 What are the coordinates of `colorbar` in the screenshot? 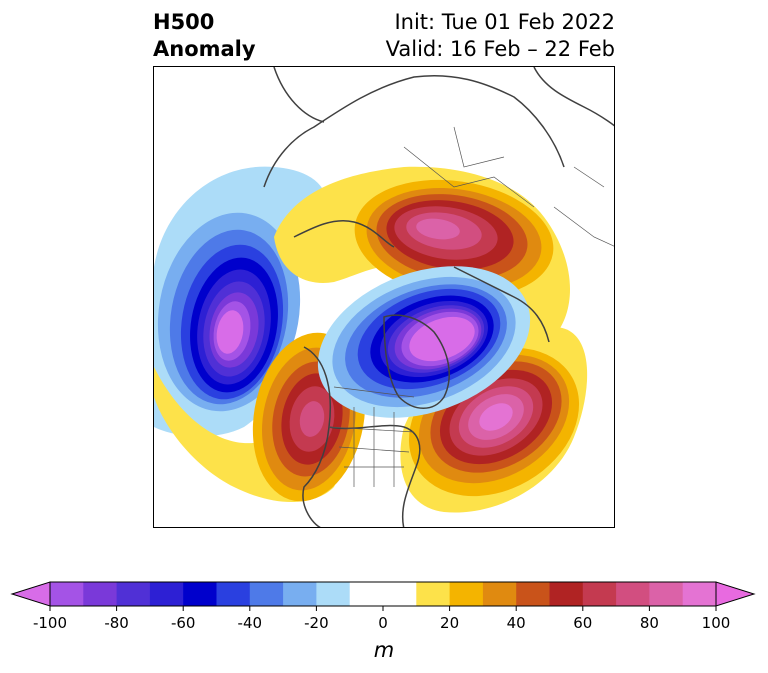 It's located at (383, 598).